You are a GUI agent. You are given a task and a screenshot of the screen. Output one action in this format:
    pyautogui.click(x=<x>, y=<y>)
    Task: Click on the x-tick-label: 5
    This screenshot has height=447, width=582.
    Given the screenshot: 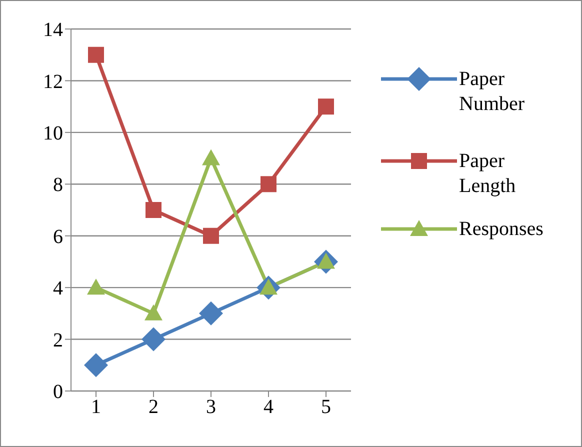 What is the action you would take?
    pyautogui.click(x=326, y=407)
    